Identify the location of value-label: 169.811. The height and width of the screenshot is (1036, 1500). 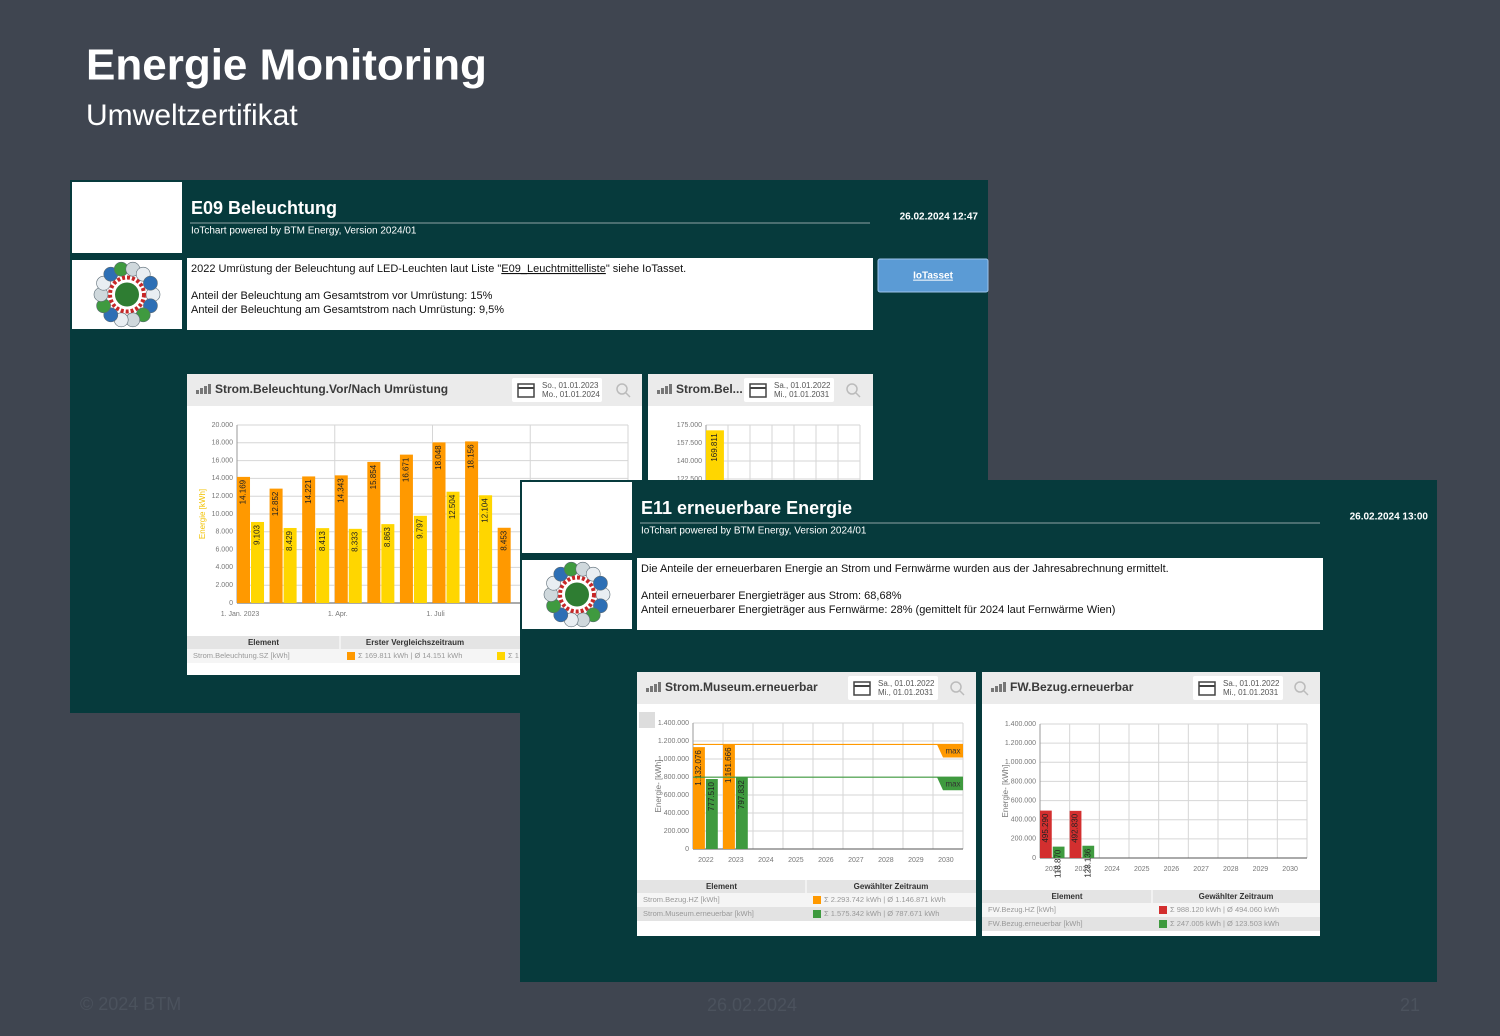
(714, 447).